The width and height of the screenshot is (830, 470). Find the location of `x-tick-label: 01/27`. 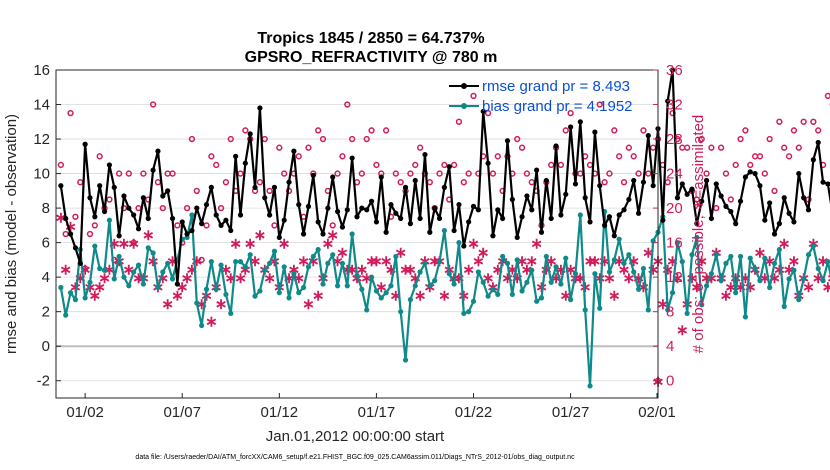

x-tick-label: 01/27 is located at coordinates (571, 412).